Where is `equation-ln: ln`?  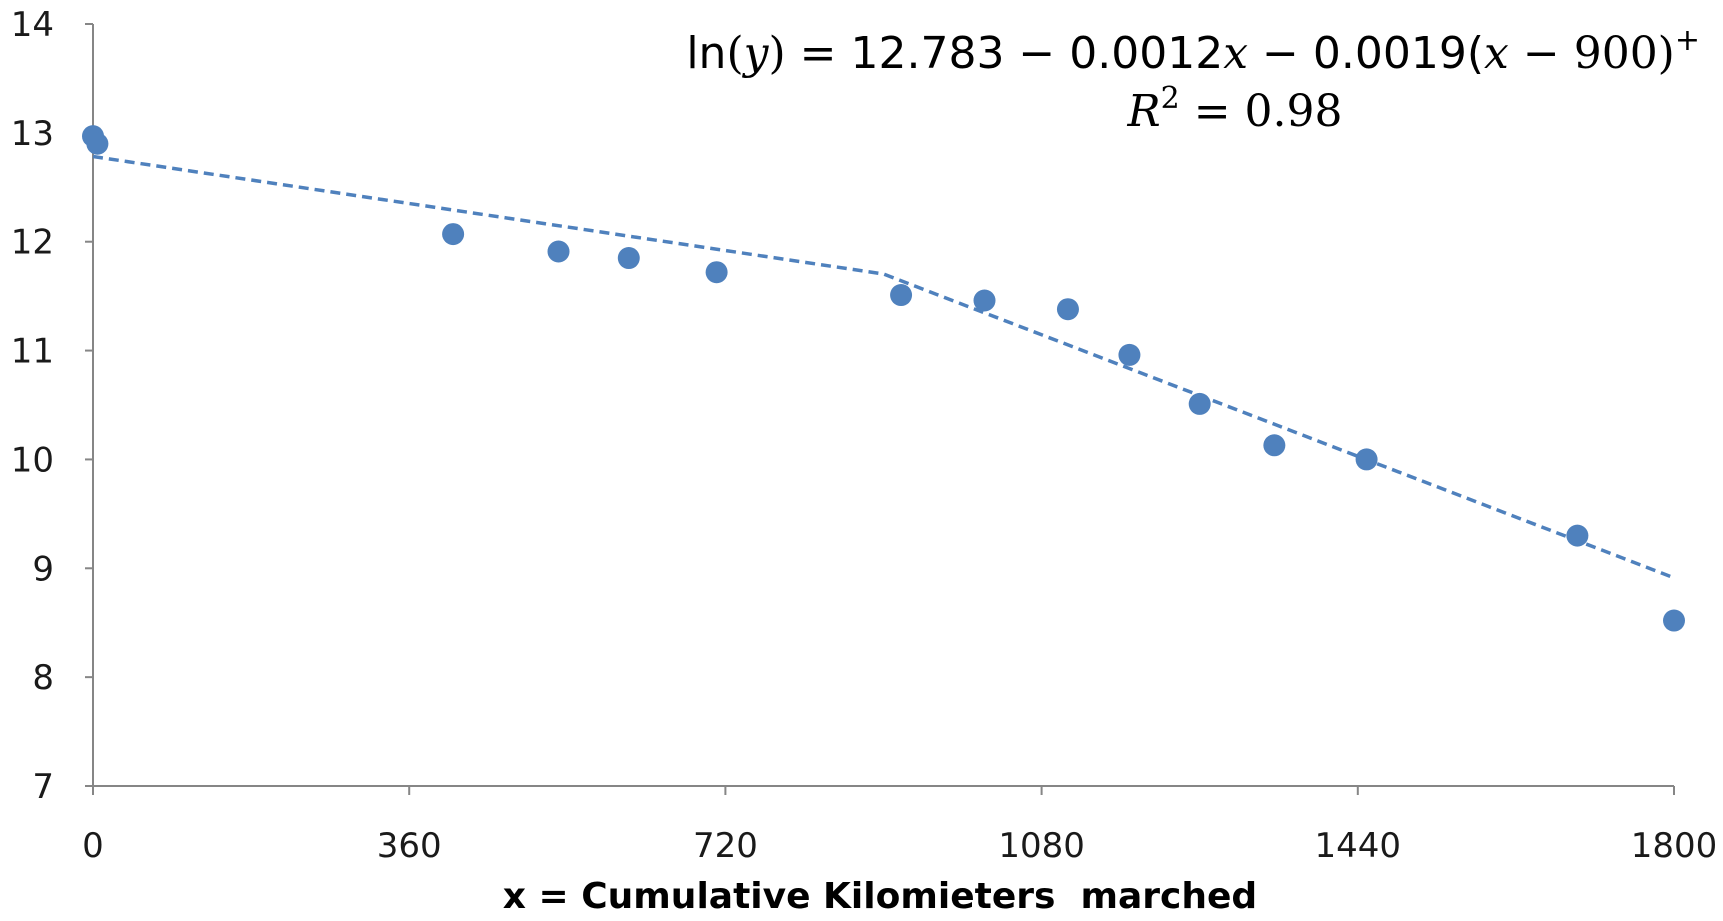
equation-ln: ln is located at coordinates (706, 53).